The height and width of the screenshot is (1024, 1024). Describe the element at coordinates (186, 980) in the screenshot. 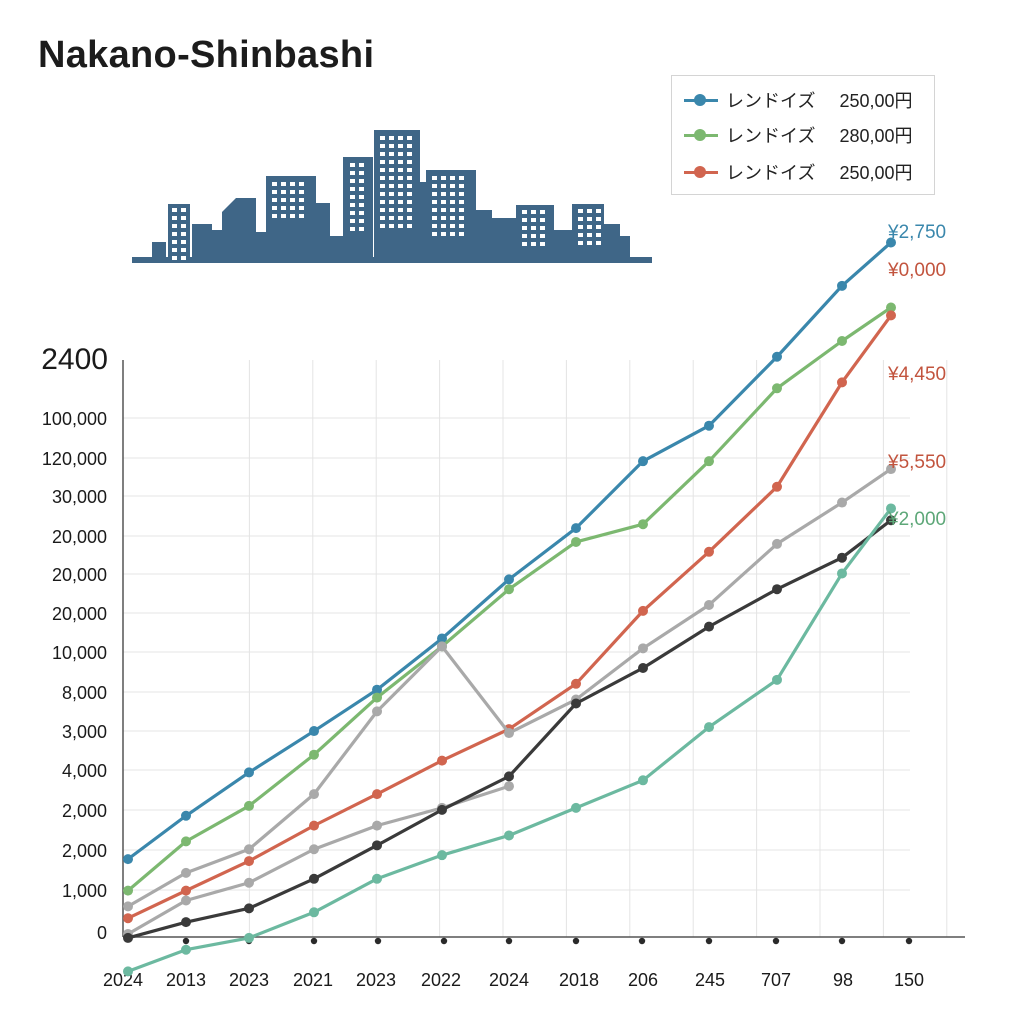

I see `x-tick-label: 2013` at that location.